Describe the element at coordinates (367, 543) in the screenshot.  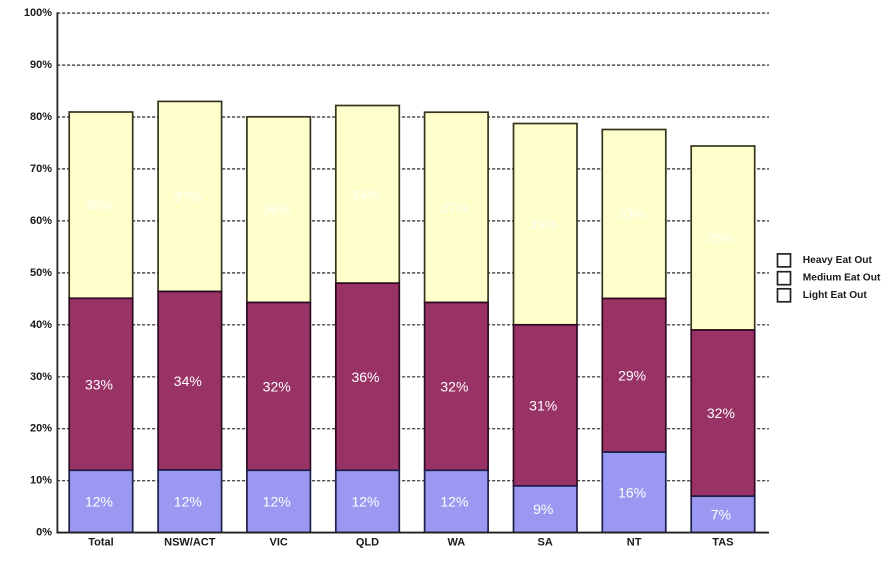
I see `svg-text: QLD` at that location.